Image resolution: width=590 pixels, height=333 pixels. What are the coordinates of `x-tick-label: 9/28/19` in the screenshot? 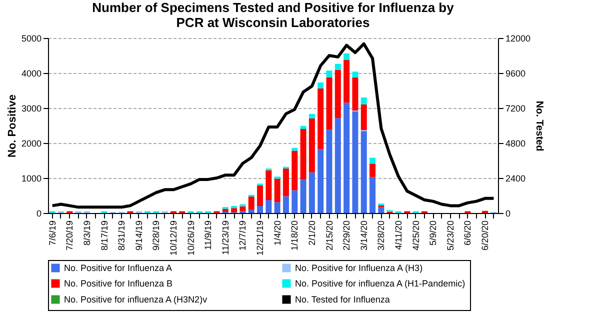 It's located at (156, 235).